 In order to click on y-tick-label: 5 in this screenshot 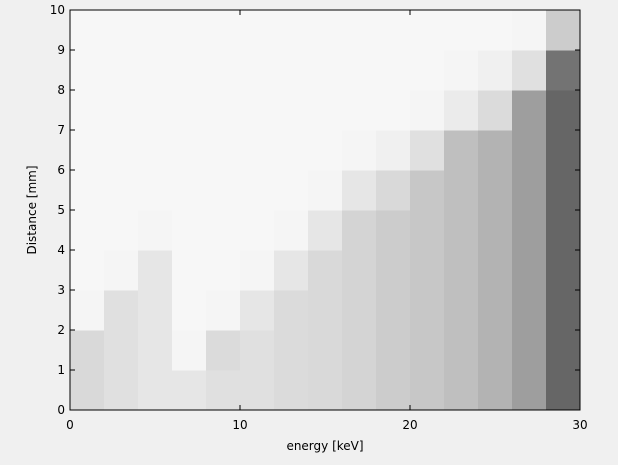, I will do `click(61, 210)`.